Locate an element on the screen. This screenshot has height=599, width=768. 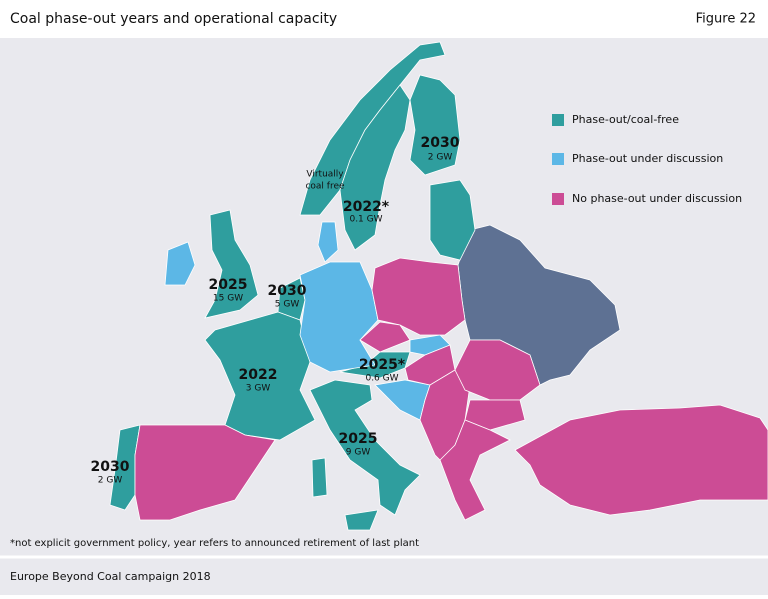
header-band is located at coordinates (384, 19).